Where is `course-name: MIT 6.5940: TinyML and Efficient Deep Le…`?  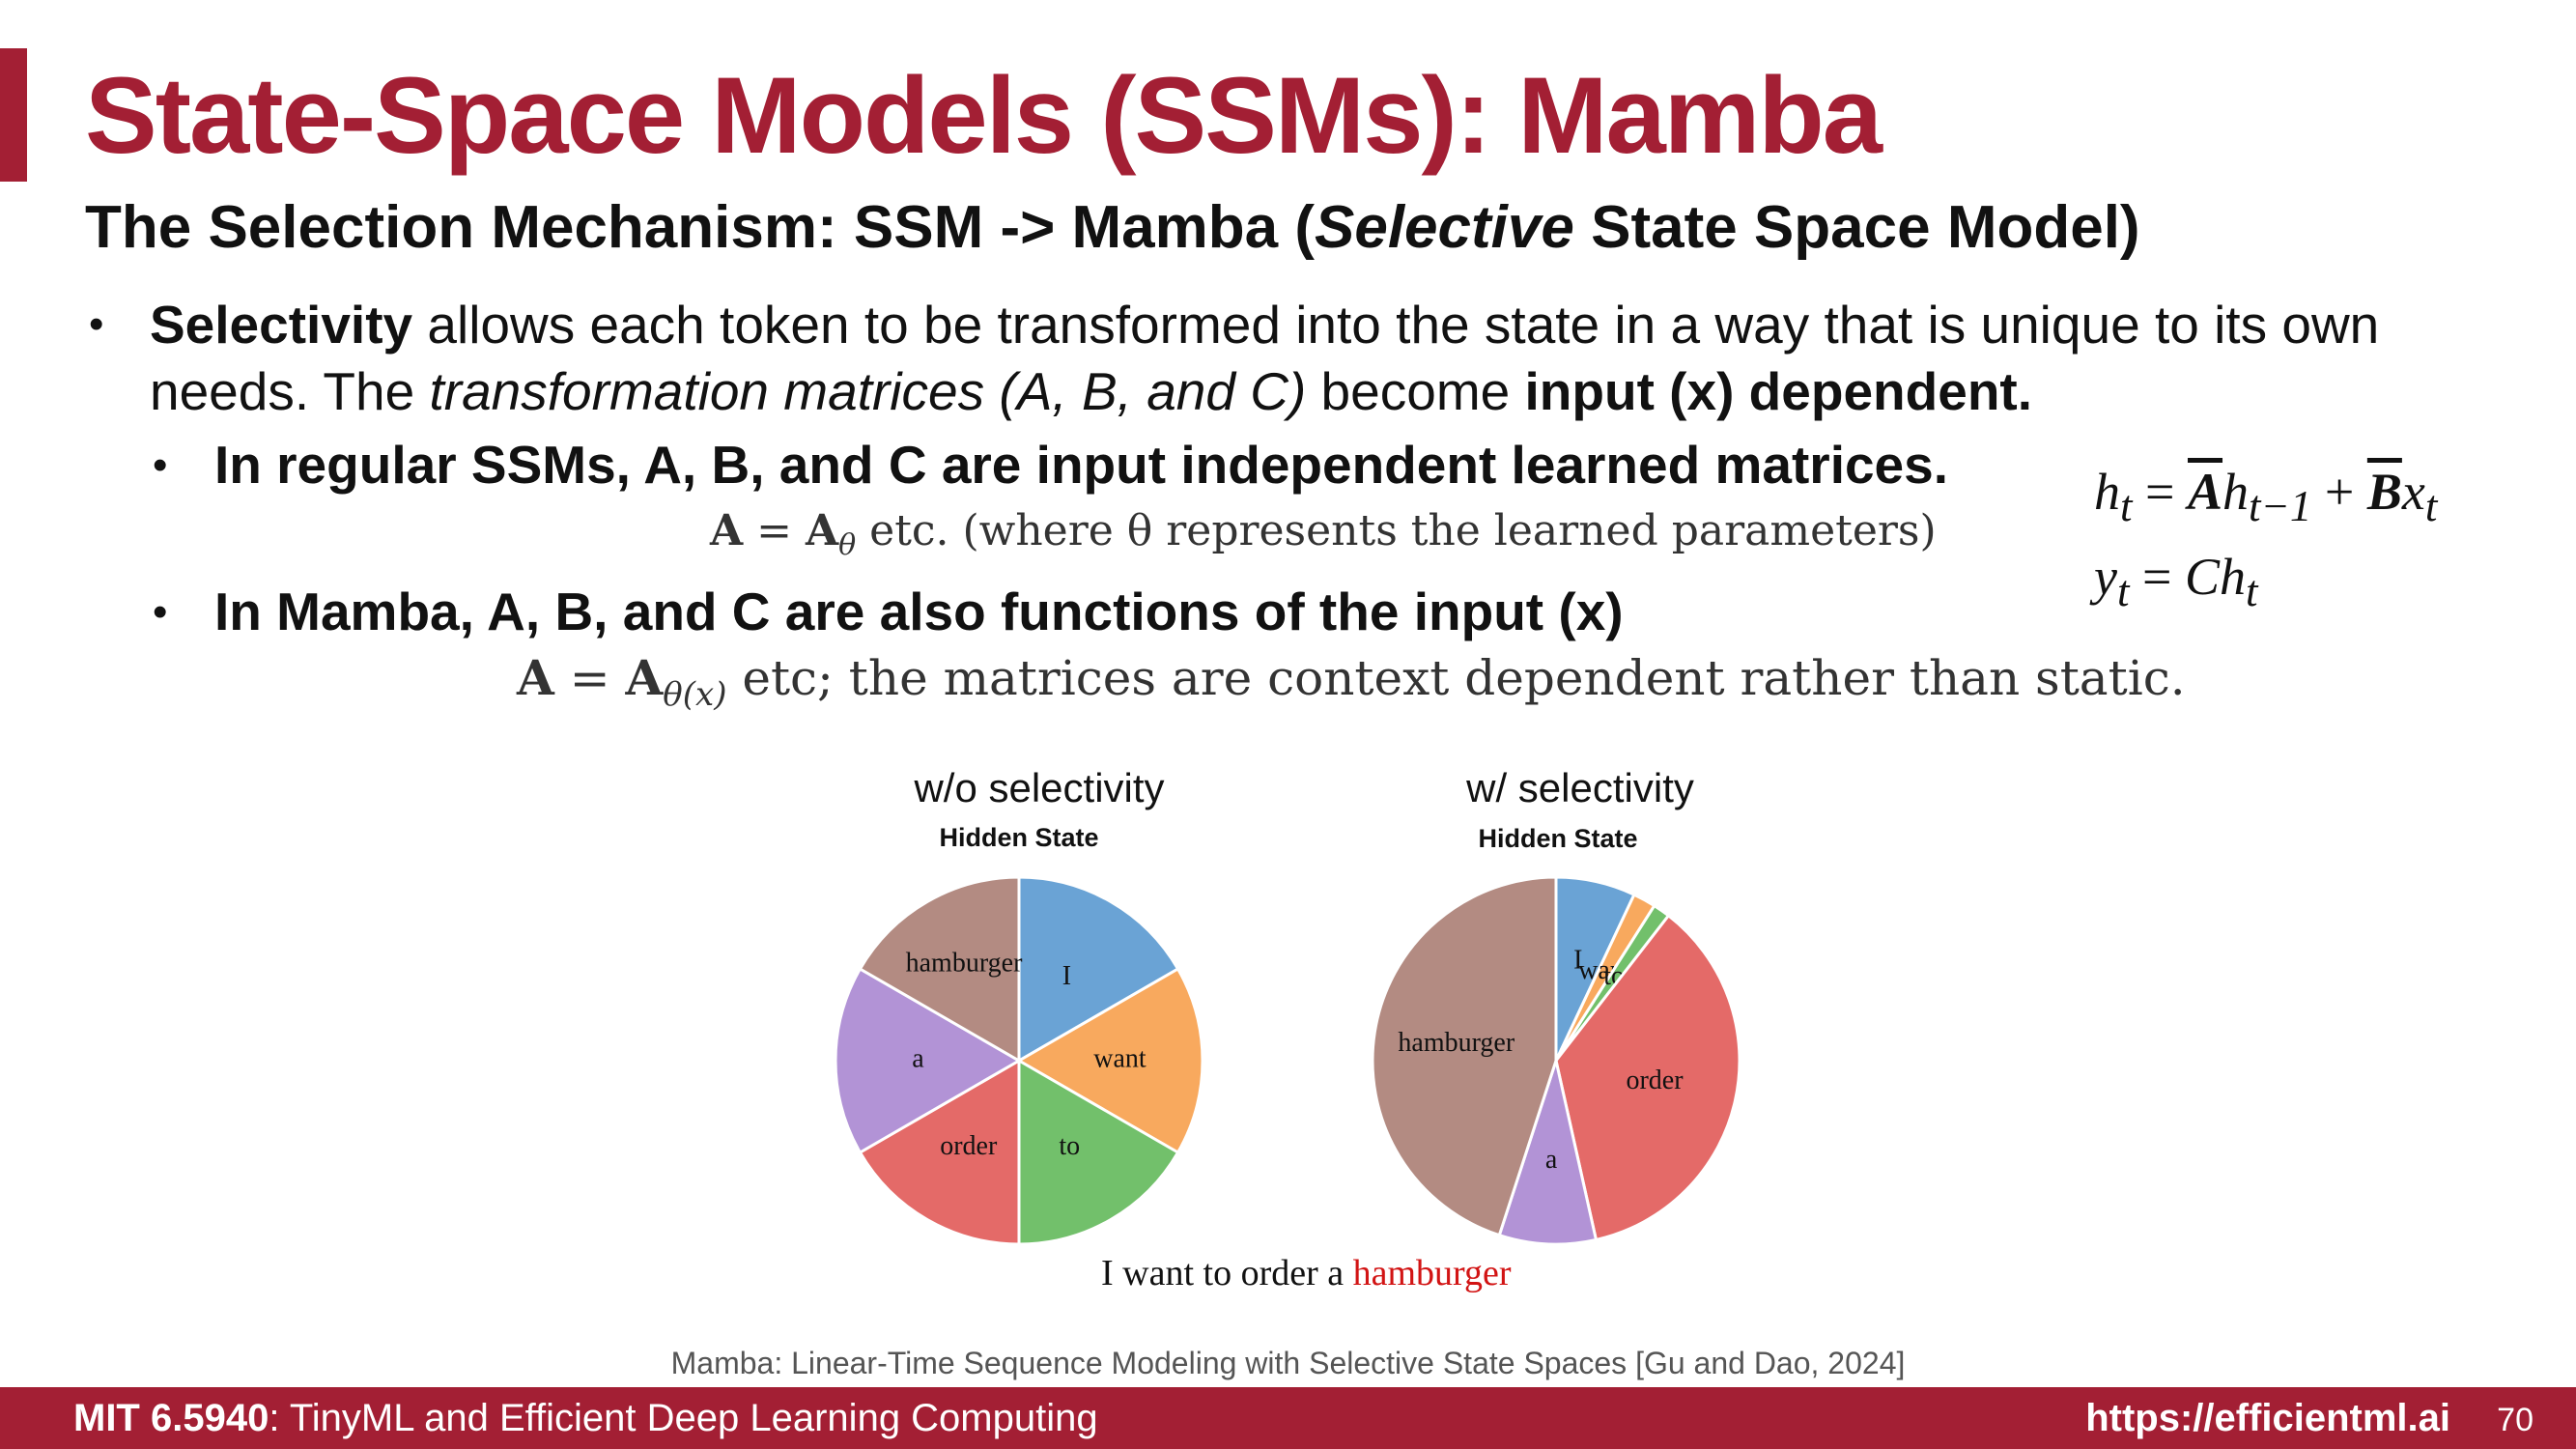
course-name: MIT 6.5940: TinyML and Efficient Deep Le… is located at coordinates (585, 1418).